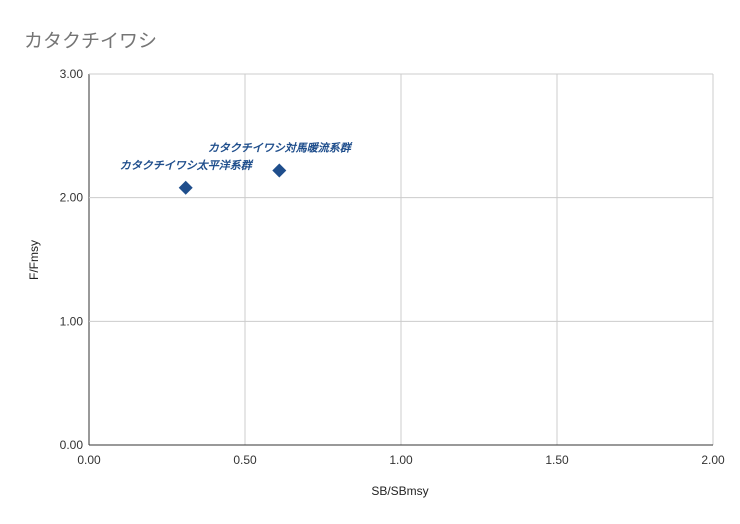 This screenshot has height=524, width=740. Describe the element at coordinates (400, 491) in the screenshot. I see `x-axis-label: SB/SBmsy` at that location.